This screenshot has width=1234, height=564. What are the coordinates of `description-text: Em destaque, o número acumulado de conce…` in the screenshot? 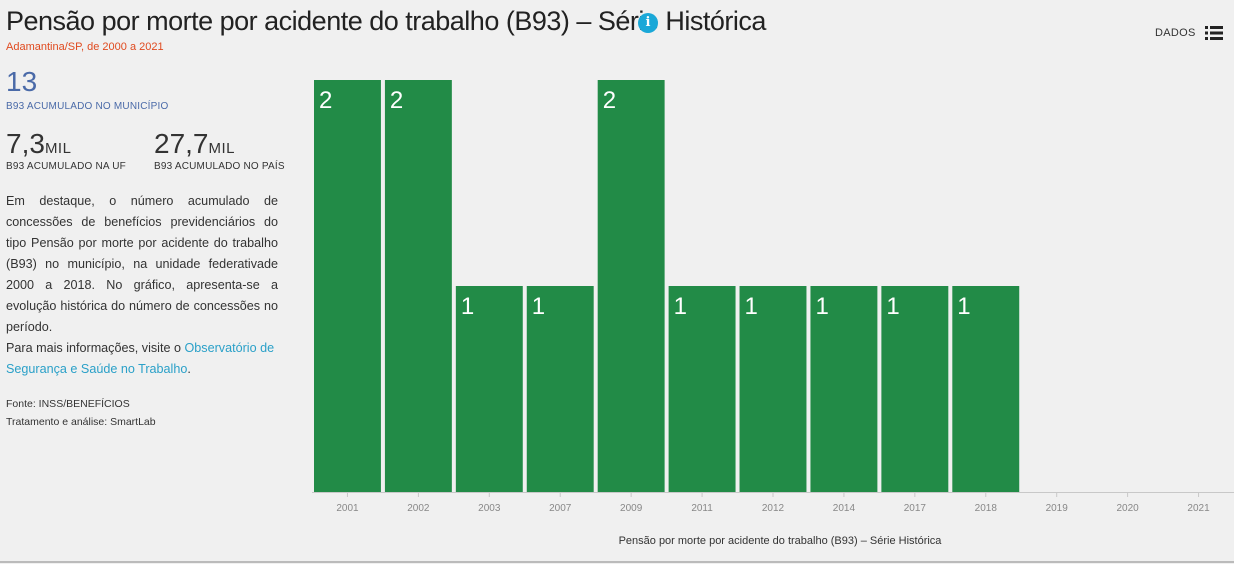 It's located at (142, 264).